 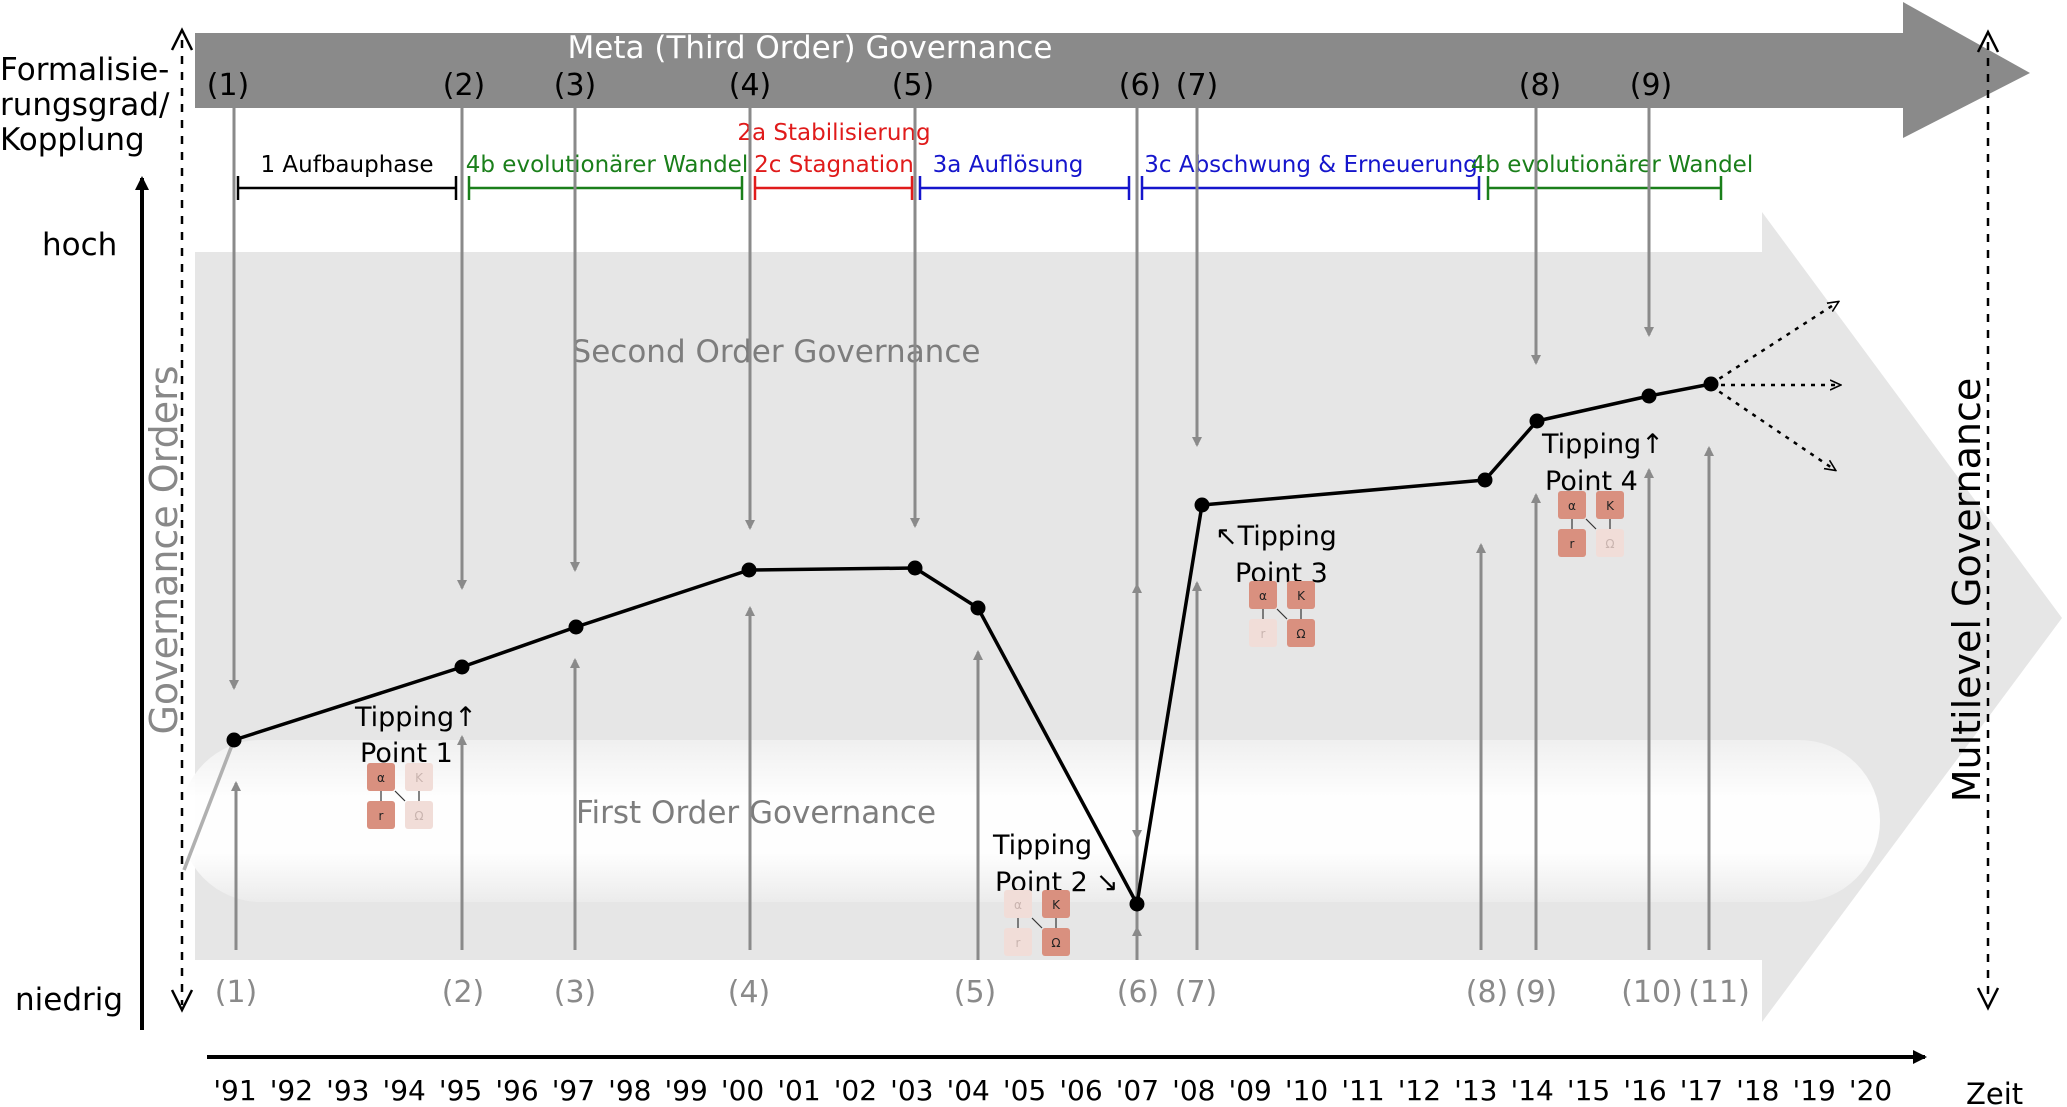 I want to click on top-marker: (2), so click(x=464, y=85).